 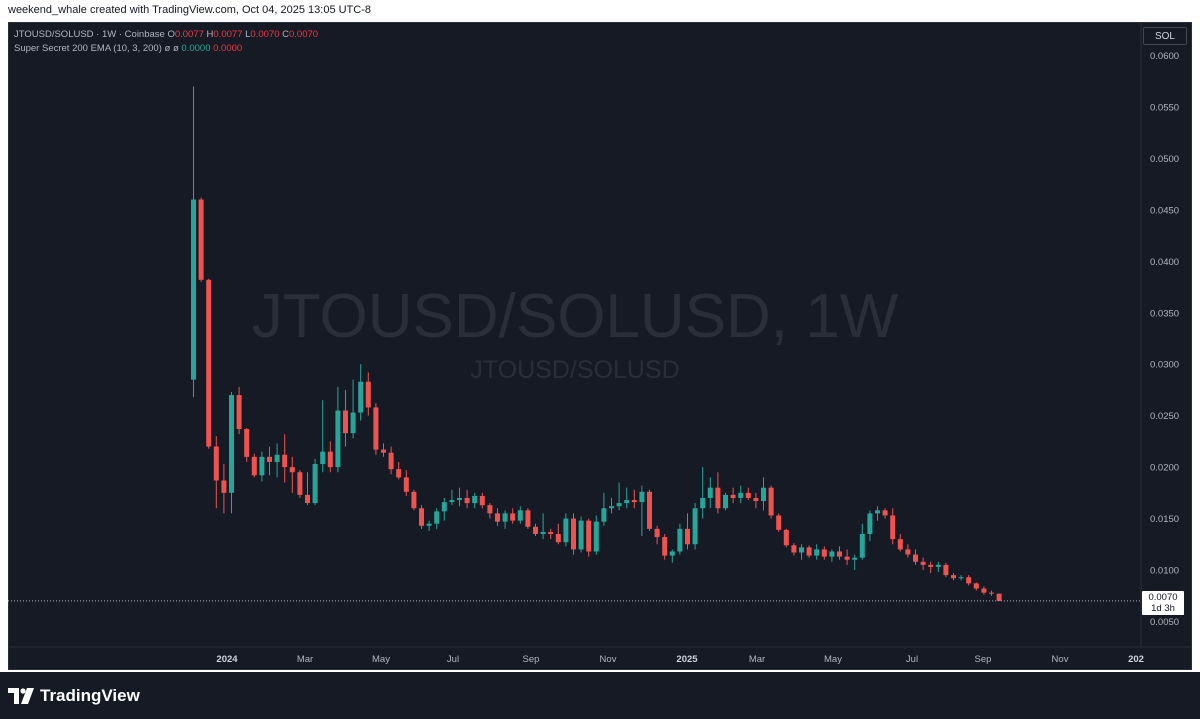 What do you see at coordinates (1136, 659) in the screenshot?
I see `x-tick-label: 202` at bounding box center [1136, 659].